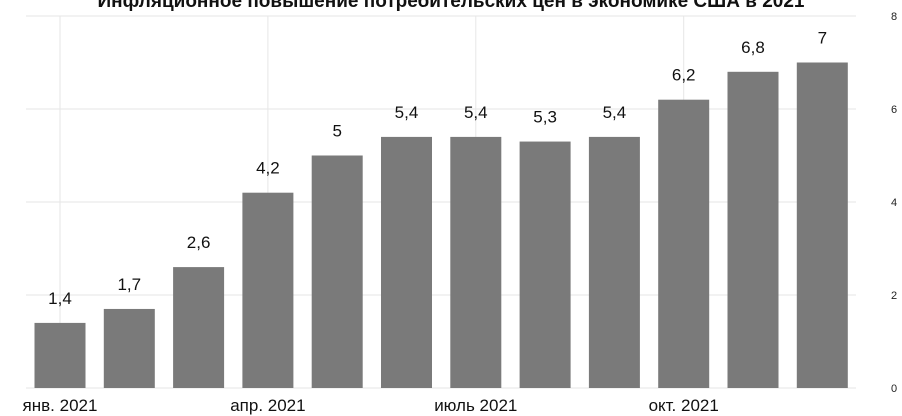 The image size is (902, 416). I want to click on x-tick-label-2: июль 2021, so click(475, 405).